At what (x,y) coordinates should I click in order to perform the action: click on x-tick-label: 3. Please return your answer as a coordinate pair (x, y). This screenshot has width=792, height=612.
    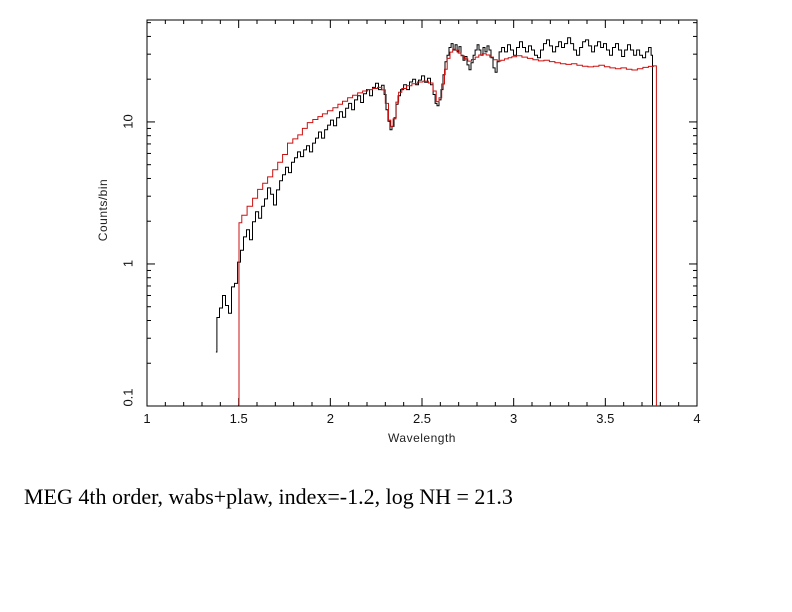
    Looking at the image, I should click on (514, 418).